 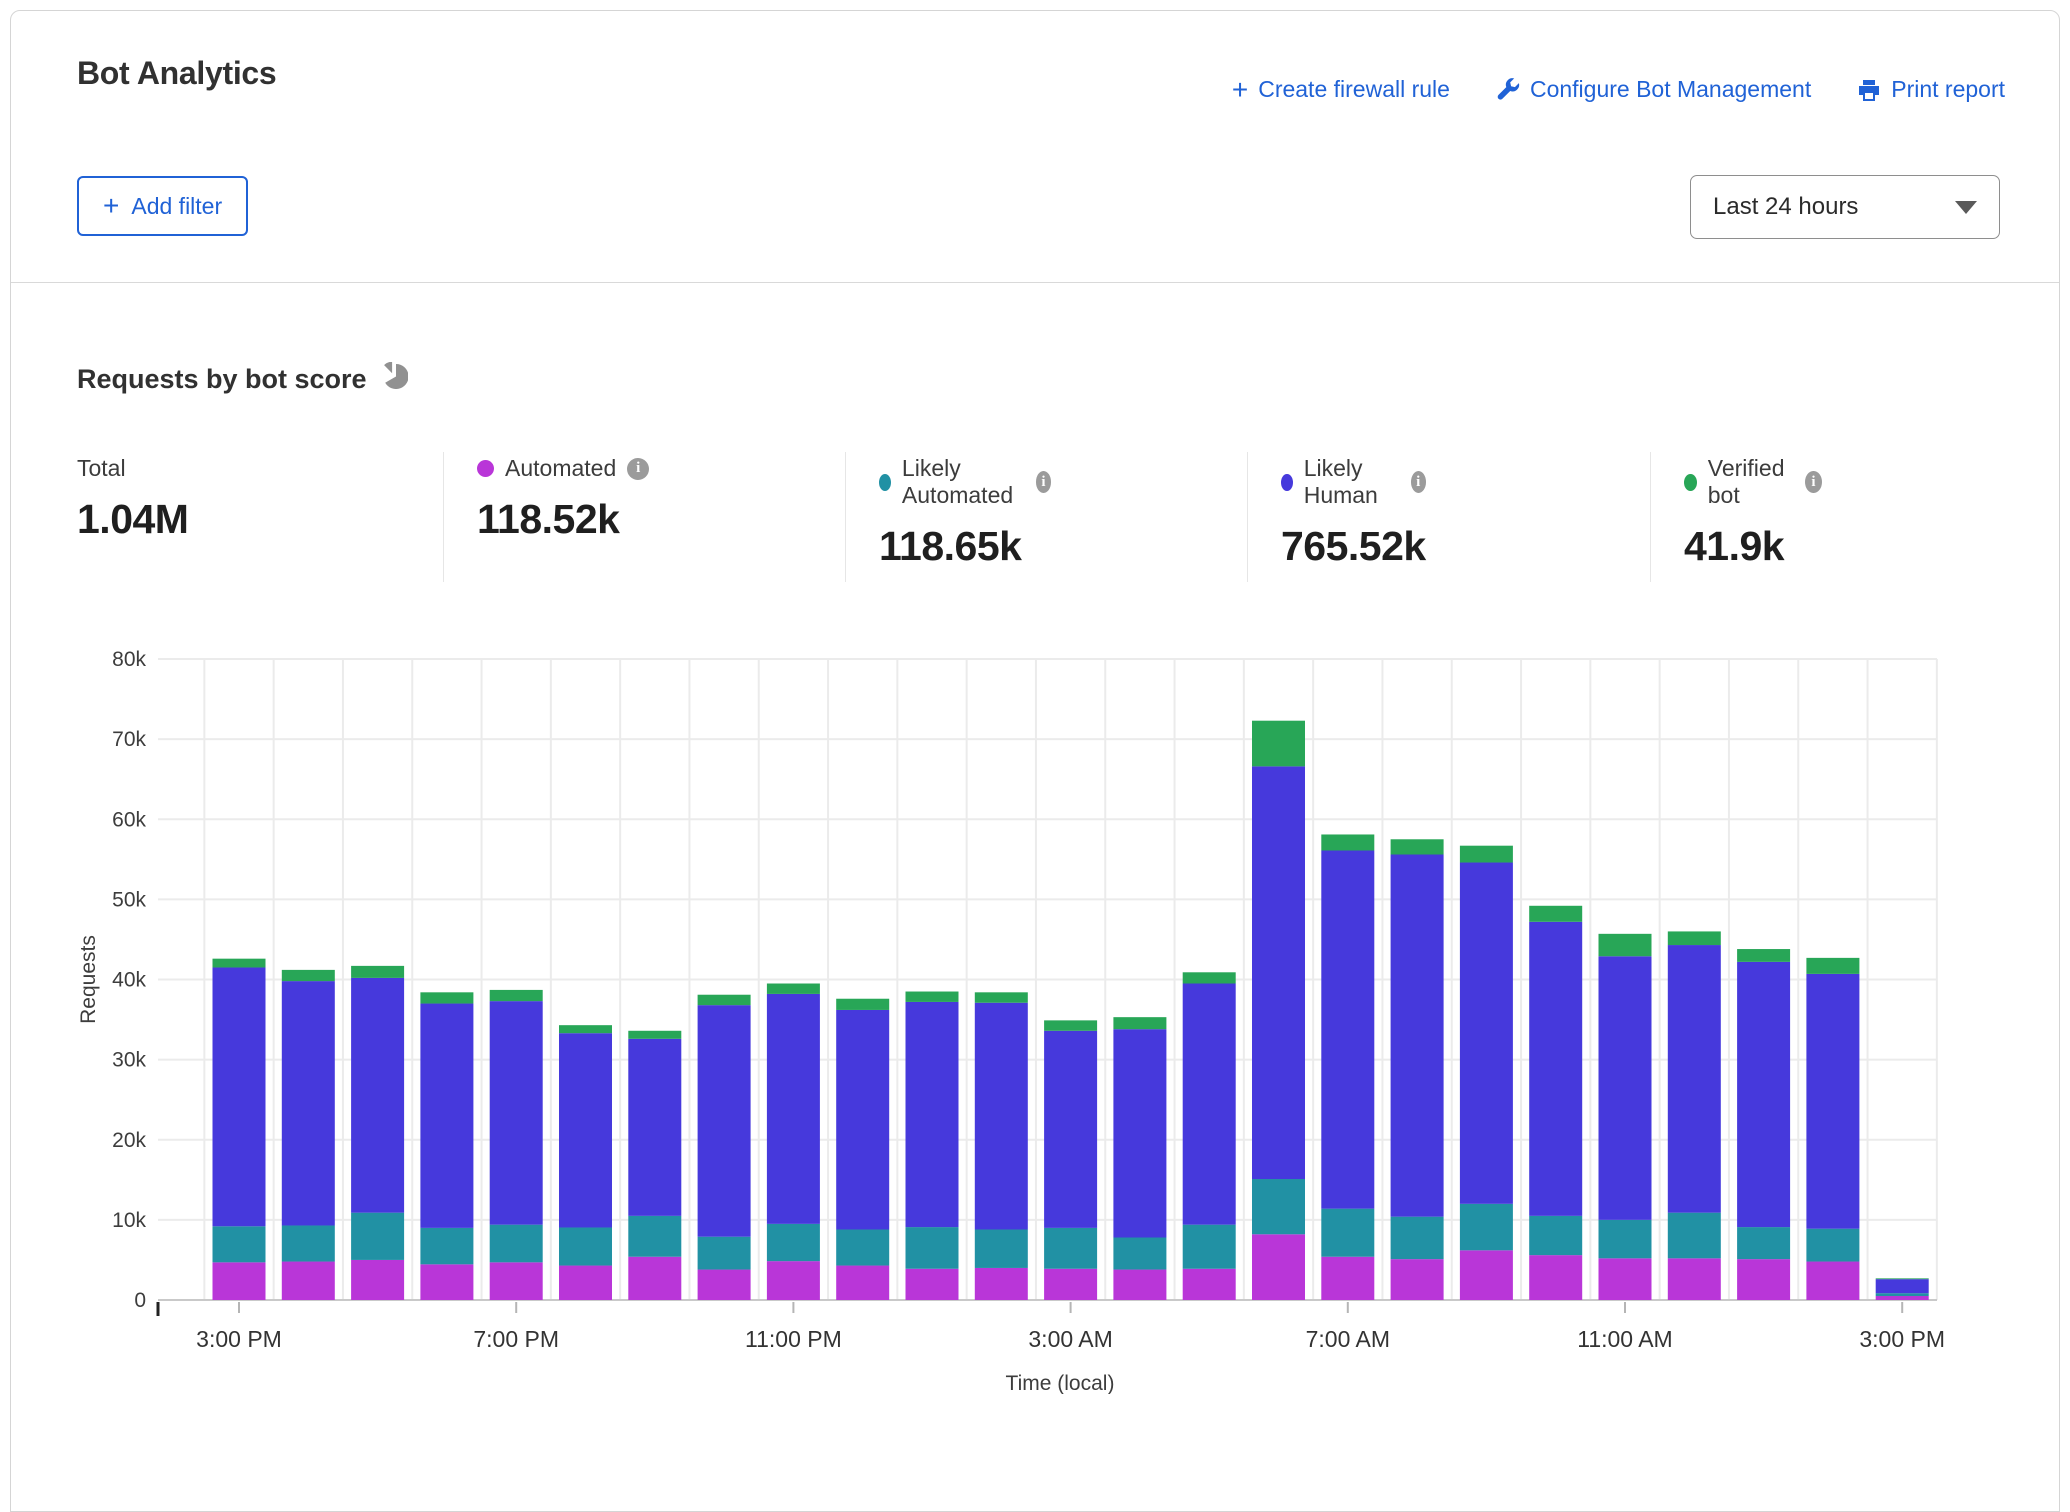 I want to click on create-firewall-rule-link: + Create firewall rule, so click(x=1341, y=89).